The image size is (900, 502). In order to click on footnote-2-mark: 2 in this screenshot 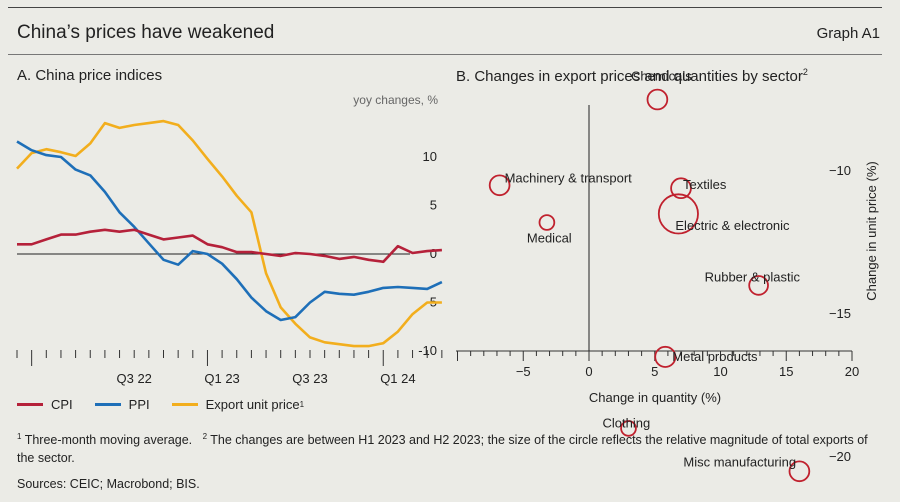, I will do `click(205, 436)`.